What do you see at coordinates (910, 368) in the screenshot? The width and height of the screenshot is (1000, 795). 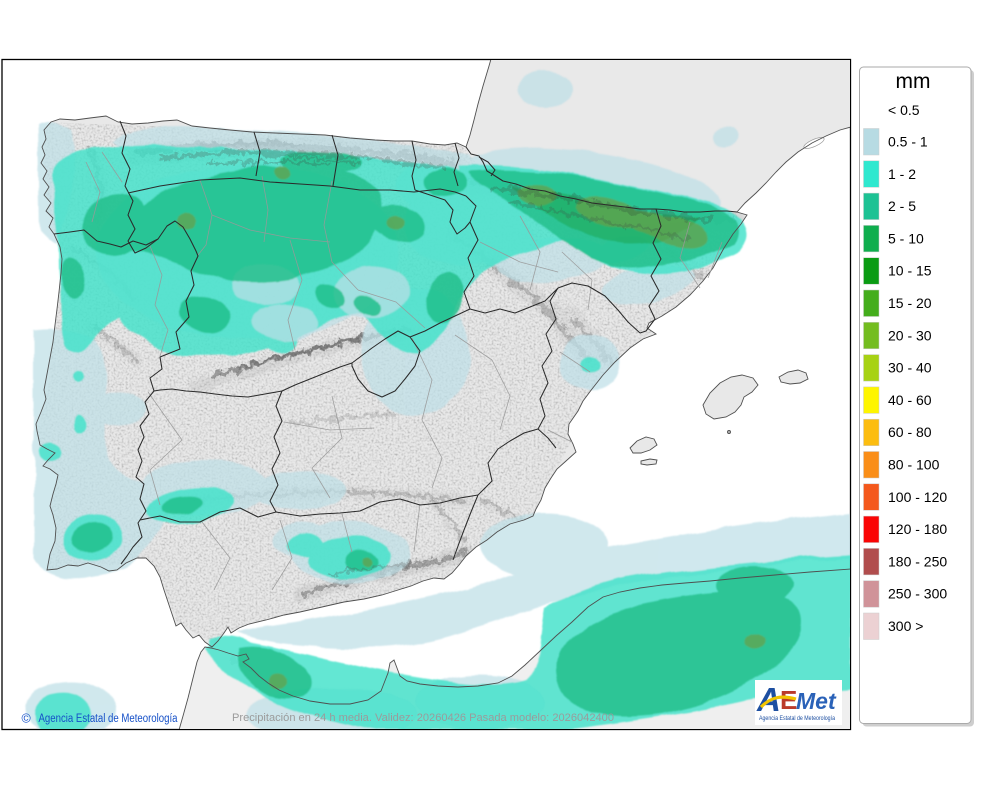 I see `svg-text: 30 - 40` at bounding box center [910, 368].